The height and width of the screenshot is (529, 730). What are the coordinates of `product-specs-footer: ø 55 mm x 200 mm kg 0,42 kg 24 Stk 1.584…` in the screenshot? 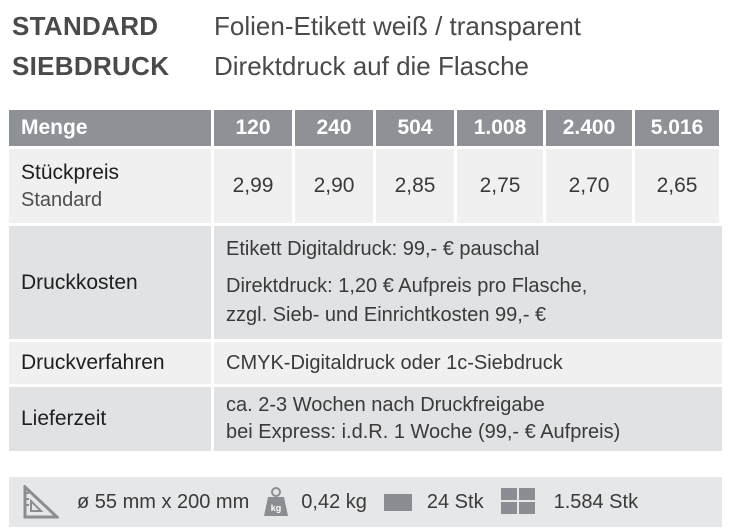 It's located at (365, 502).